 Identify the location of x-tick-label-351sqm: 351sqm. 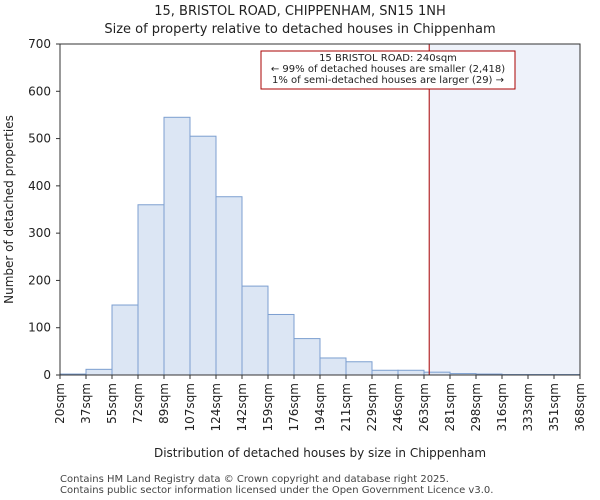
(554, 407).